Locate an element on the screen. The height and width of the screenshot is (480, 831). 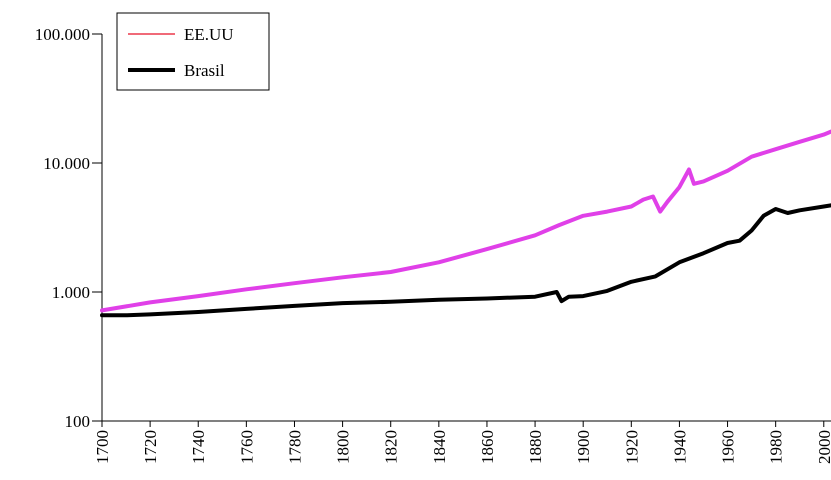
x-tick-label: 1800 is located at coordinates (343, 447).